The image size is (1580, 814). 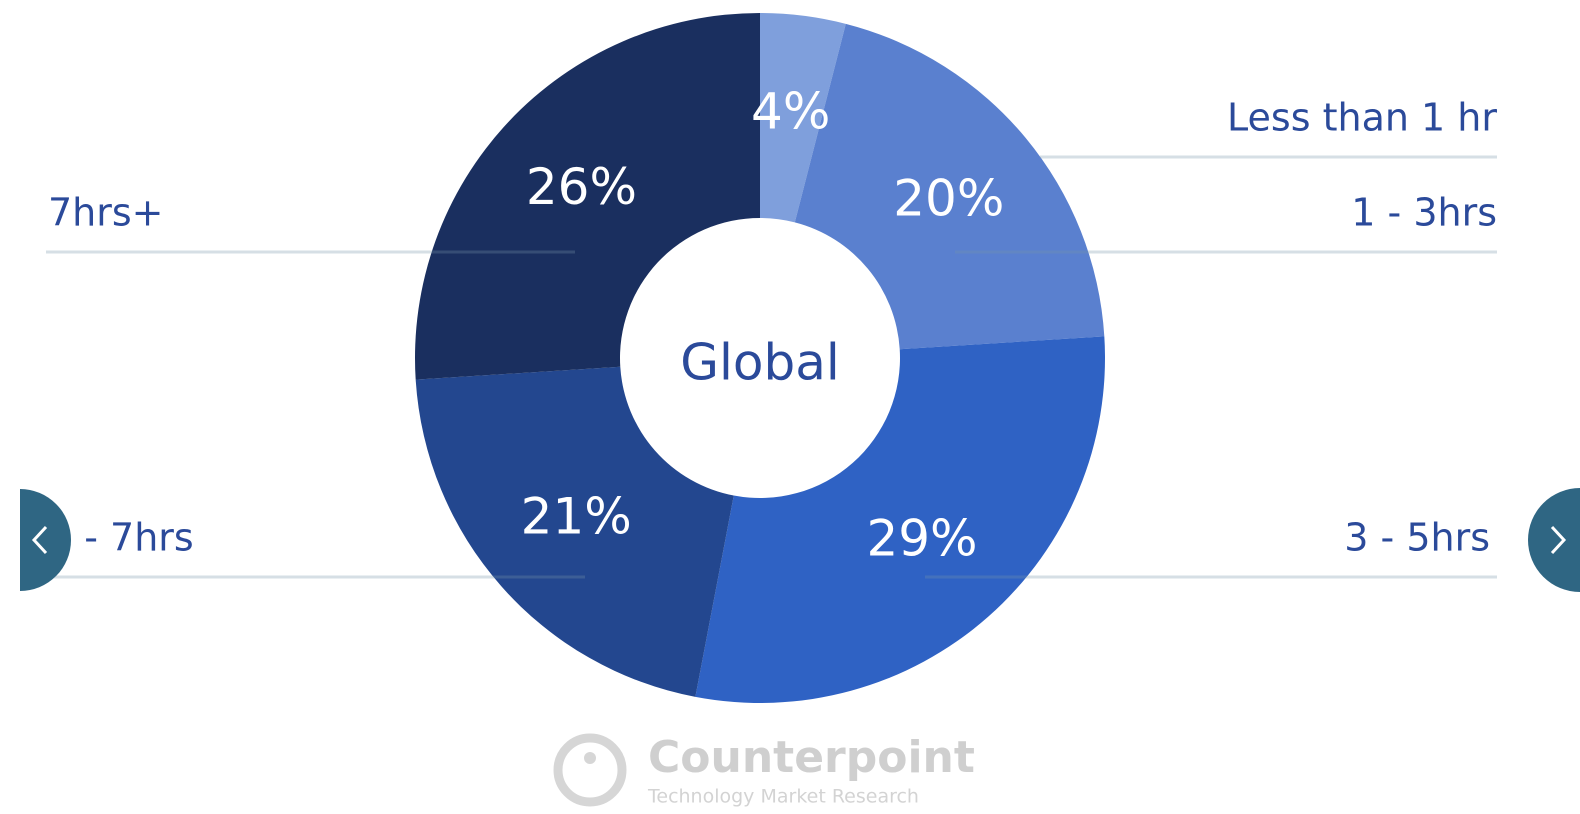 What do you see at coordinates (948, 198) in the screenshot?
I see `value-label: 20%` at bounding box center [948, 198].